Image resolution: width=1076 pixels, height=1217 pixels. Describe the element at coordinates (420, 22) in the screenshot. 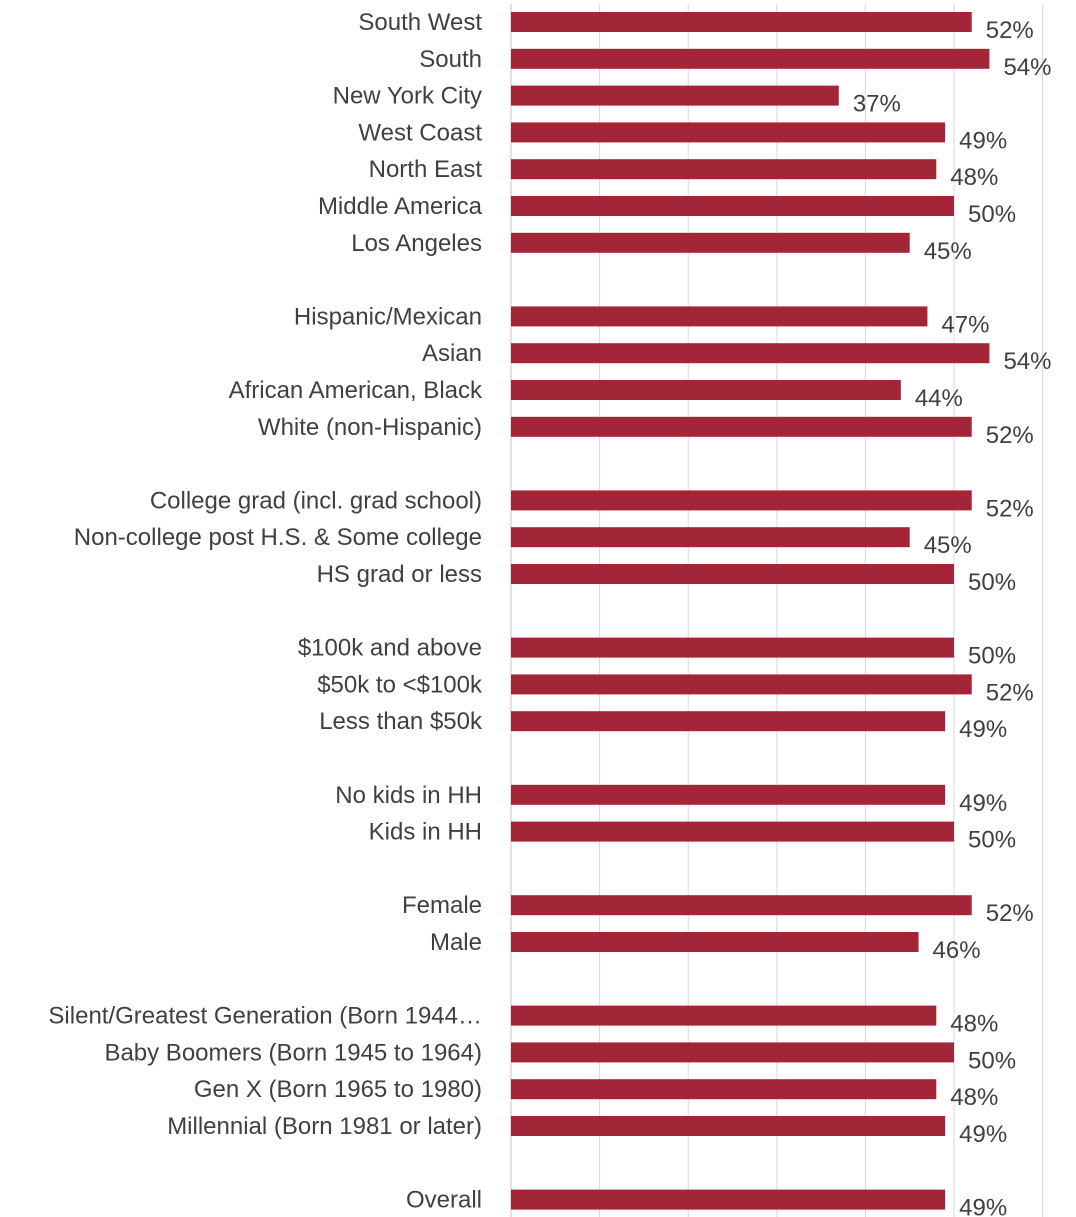

I see `category-label: South West` at that location.